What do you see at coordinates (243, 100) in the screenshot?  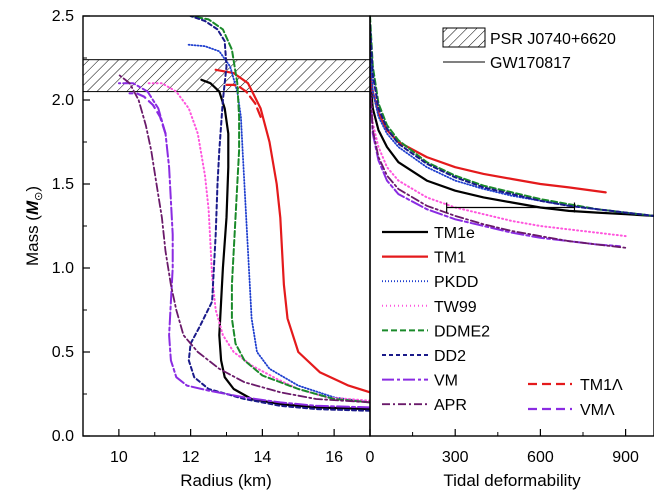 I see `left-curve-tm1-` at bounding box center [243, 100].